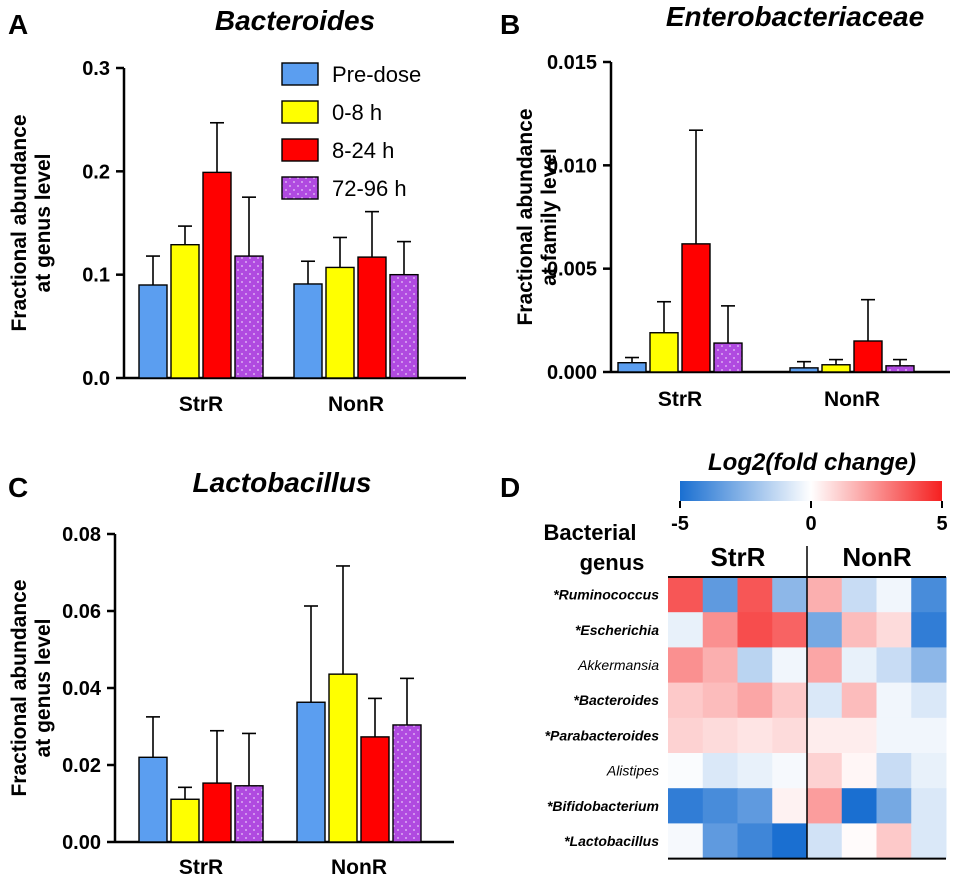 The height and width of the screenshot is (880, 963). I want to click on y-tick-label: 0.0, so click(96, 379).